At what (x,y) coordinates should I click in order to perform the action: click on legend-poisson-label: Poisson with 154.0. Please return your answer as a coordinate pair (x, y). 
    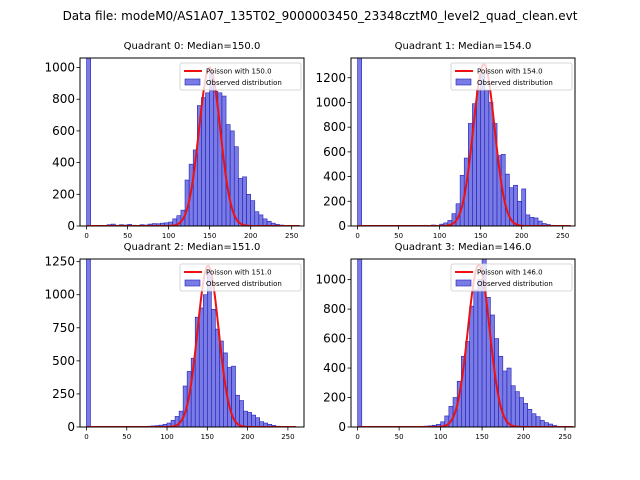
    Looking at the image, I should click on (510, 72).